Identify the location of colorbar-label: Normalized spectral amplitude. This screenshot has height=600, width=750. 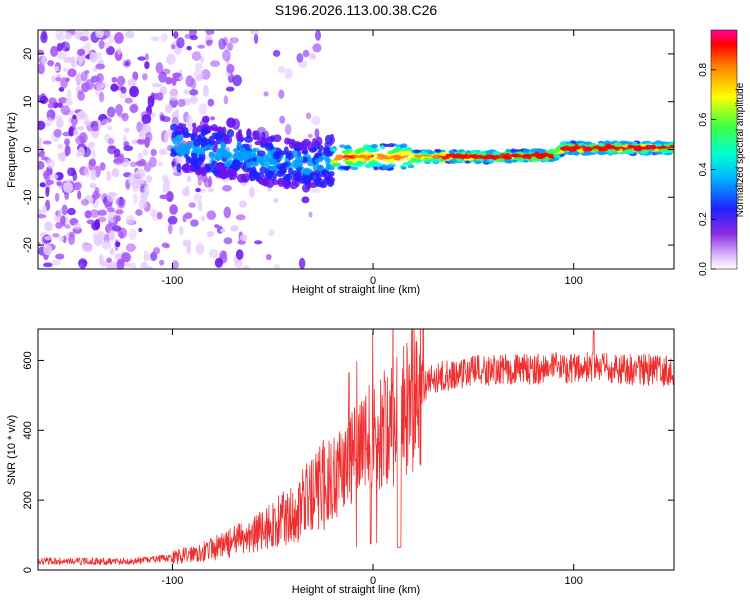
(740, 149).